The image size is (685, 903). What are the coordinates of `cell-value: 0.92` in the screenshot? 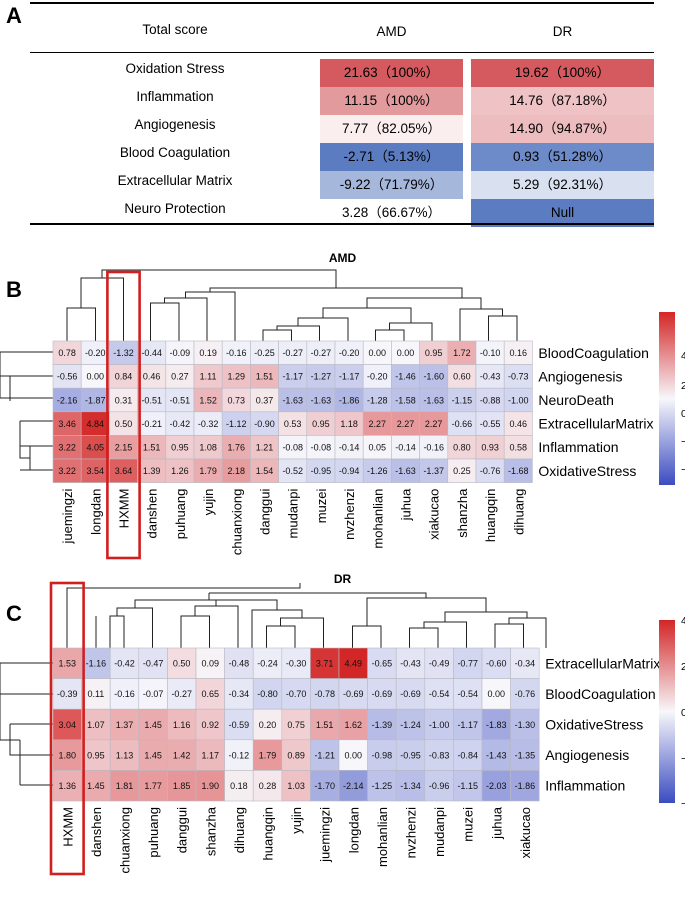 It's located at (211, 725).